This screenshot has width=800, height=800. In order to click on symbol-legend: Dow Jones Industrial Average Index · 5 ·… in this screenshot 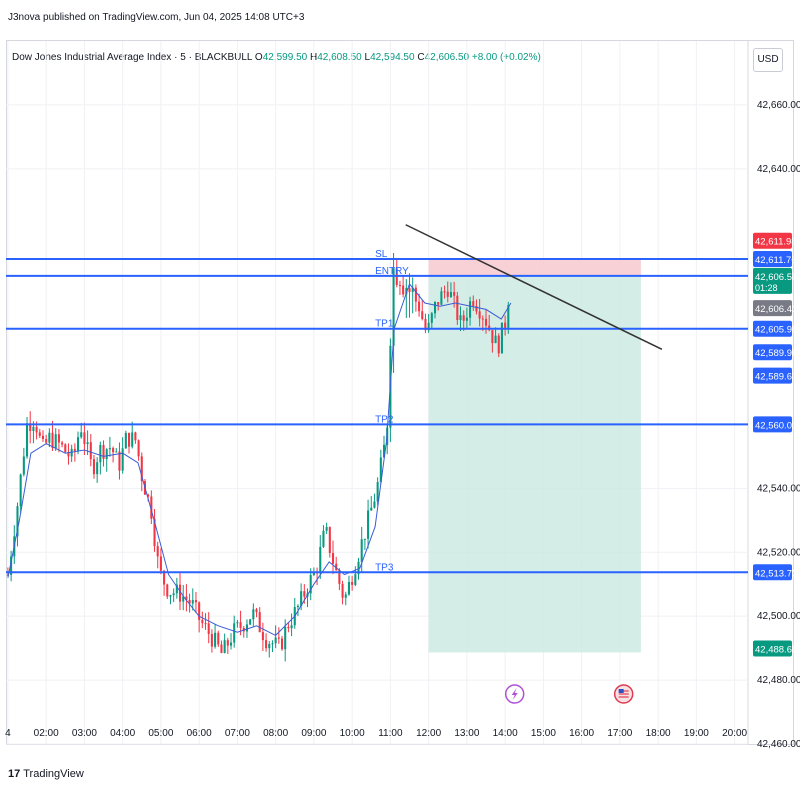, I will do `click(276, 57)`.